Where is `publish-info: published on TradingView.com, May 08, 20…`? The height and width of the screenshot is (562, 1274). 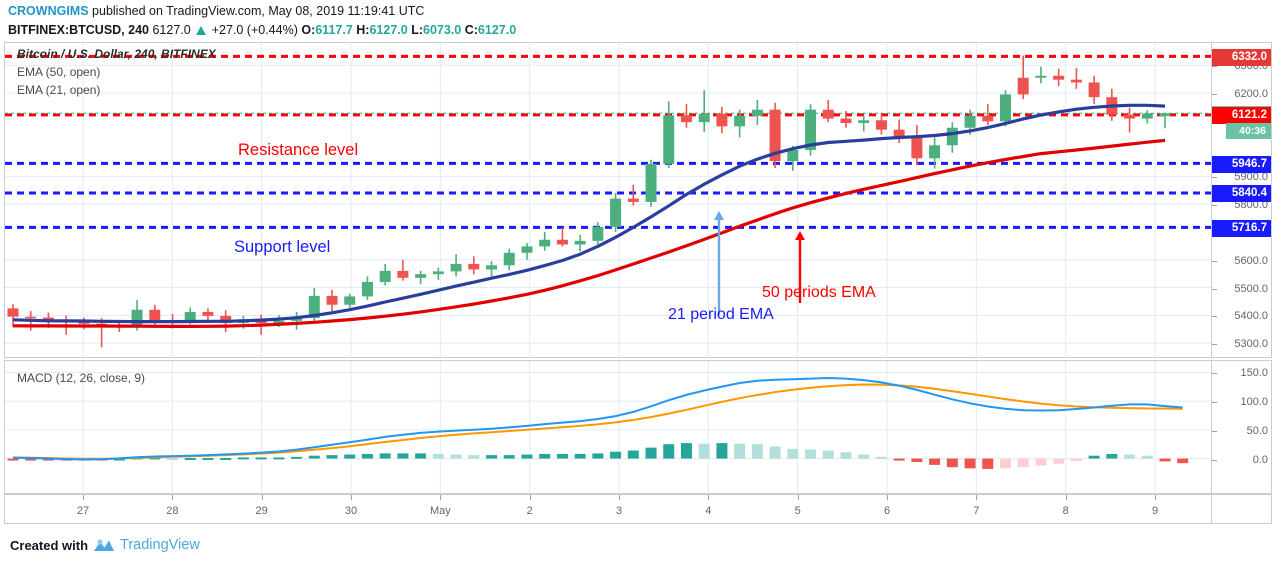
publish-info: published on TradingView.com, May 08, 20… is located at coordinates (258, 11).